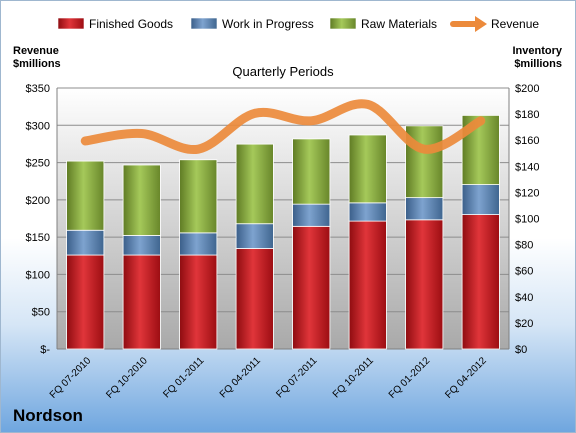 Image resolution: width=576 pixels, height=433 pixels. Describe the element at coordinates (527, 115) in the screenshot. I see `right-tick-label: $180` at that location.